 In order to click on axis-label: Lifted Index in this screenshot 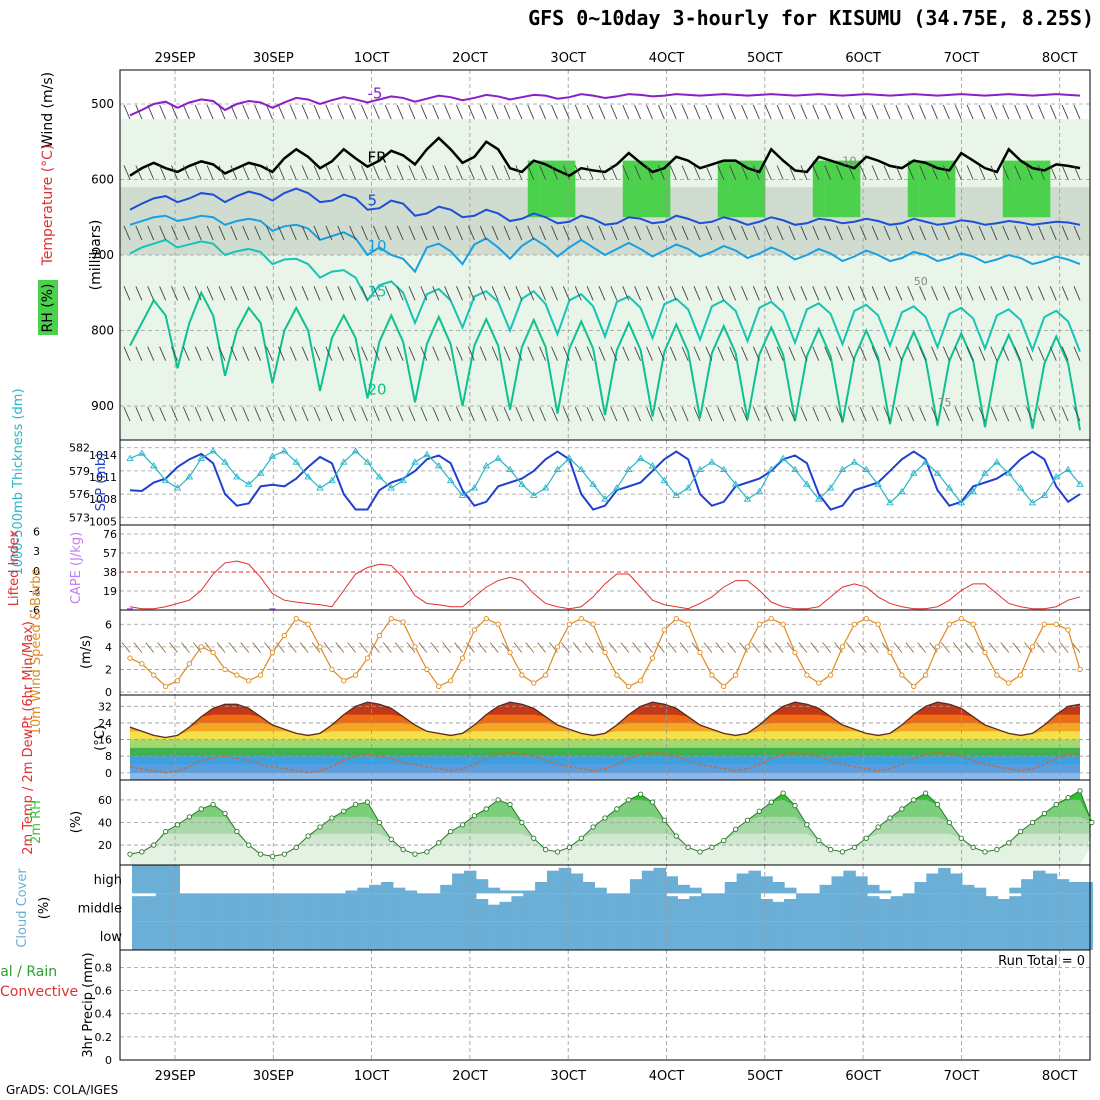, I will do `click(14, 567)`.